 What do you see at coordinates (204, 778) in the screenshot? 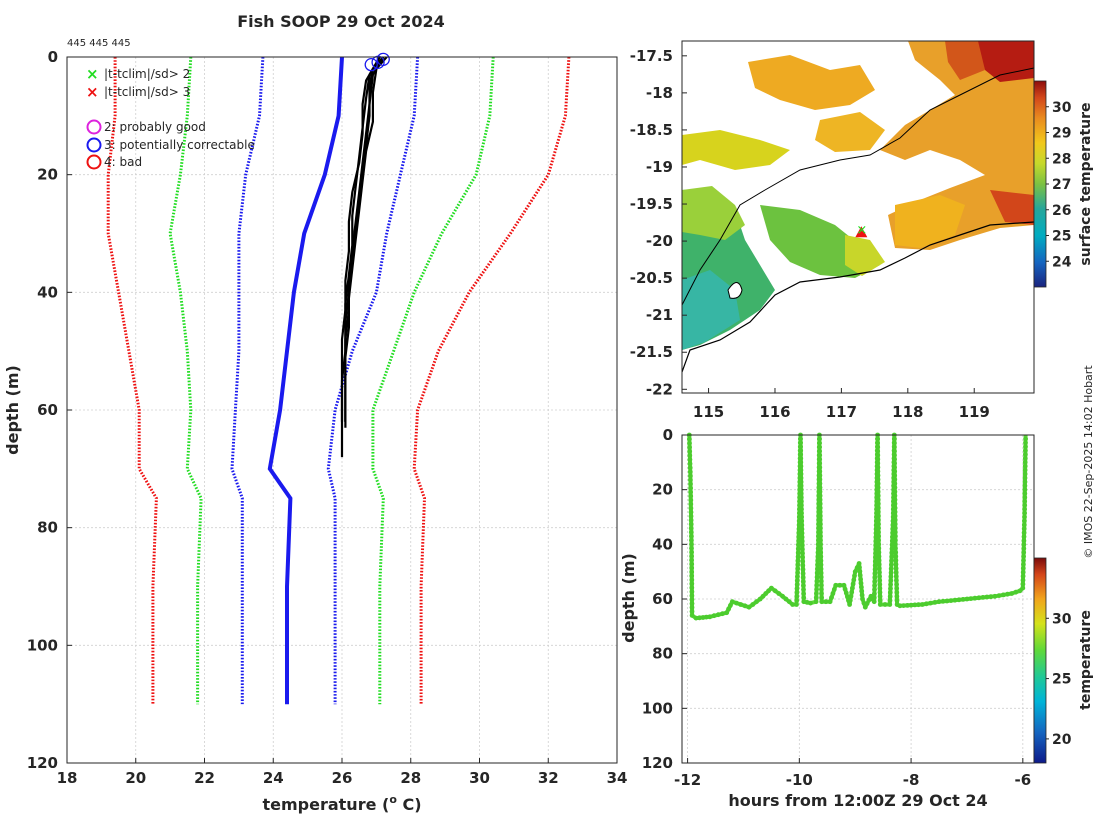
I see `x-tick-label: 22` at bounding box center [204, 778].